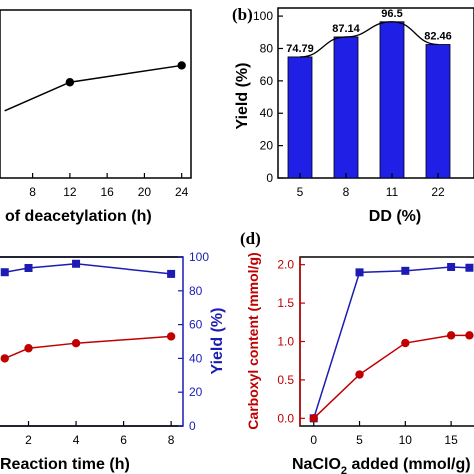  Describe the element at coordinates (344, 469) in the screenshot. I see `panel-d-x-label-subscript: 2` at that location.